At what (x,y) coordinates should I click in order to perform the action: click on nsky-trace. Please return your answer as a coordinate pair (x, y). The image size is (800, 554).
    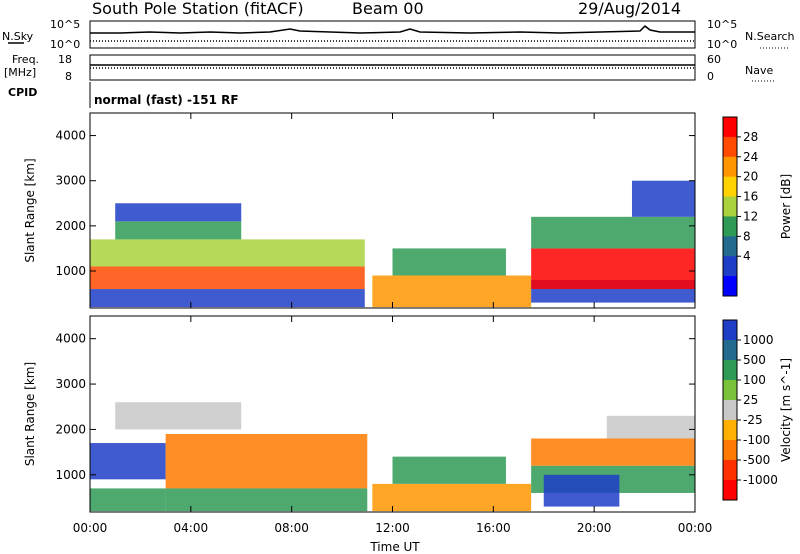
    Looking at the image, I should click on (392, 29).